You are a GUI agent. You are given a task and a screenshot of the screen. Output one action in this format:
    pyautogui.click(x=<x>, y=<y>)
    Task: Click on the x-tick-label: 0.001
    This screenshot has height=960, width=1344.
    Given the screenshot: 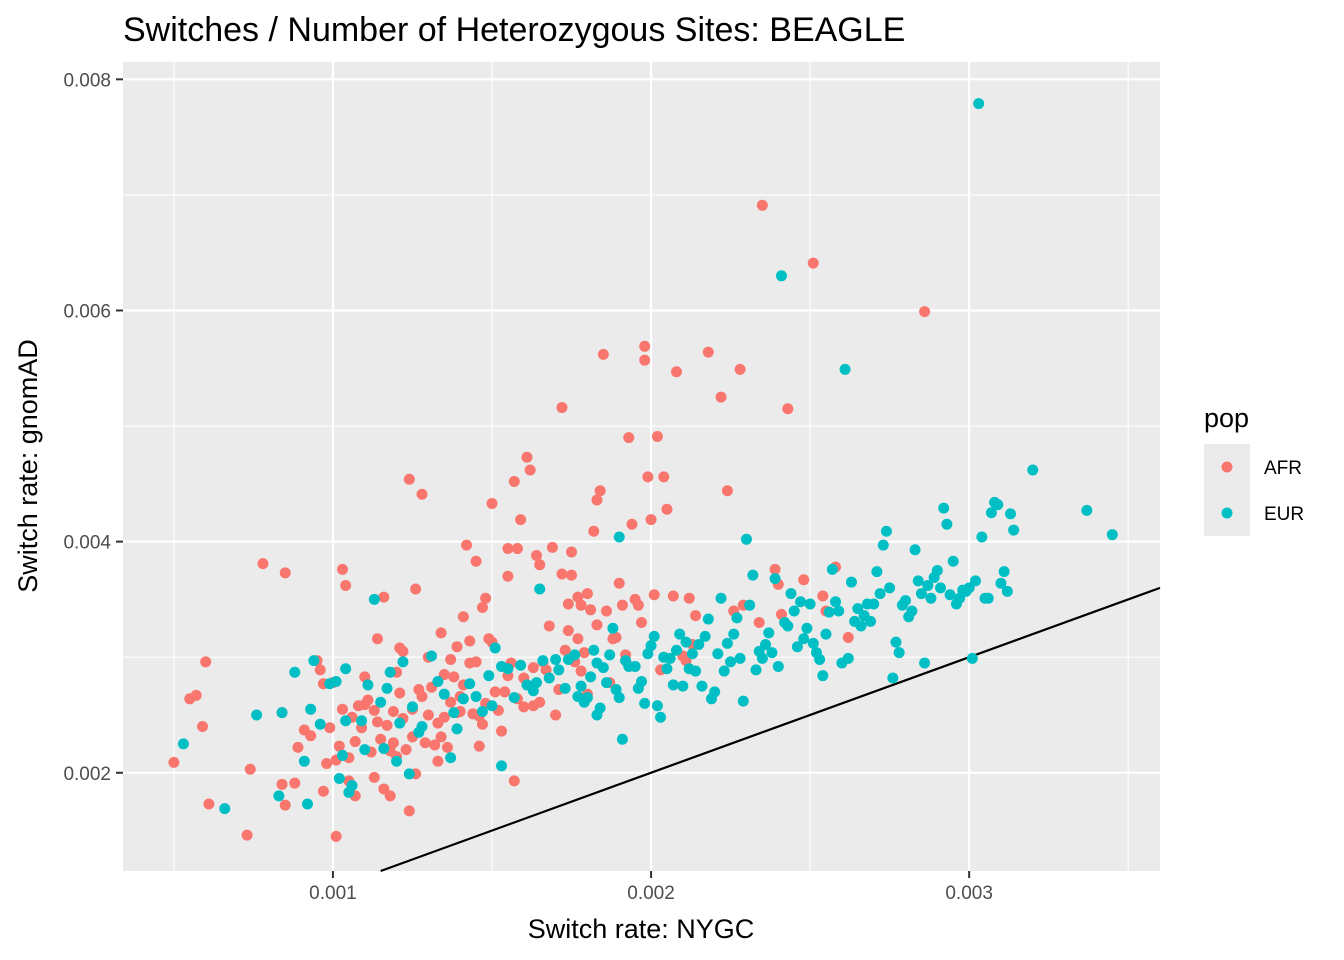 What is the action you would take?
    pyautogui.click(x=333, y=893)
    